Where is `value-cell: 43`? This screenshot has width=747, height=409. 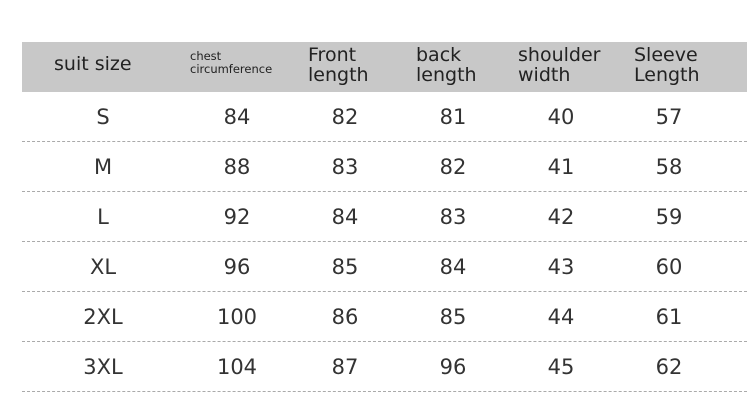 value-cell: 43 is located at coordinates (561, 267).